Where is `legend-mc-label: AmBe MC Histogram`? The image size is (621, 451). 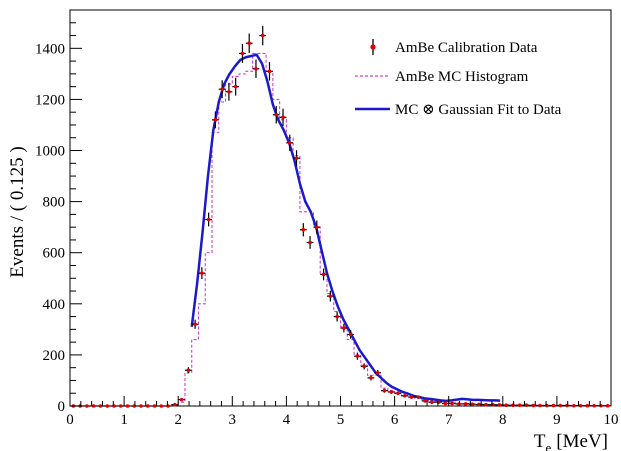
legend-mc-label: AmBe MC Histogram is located at coordinates (462, 77).